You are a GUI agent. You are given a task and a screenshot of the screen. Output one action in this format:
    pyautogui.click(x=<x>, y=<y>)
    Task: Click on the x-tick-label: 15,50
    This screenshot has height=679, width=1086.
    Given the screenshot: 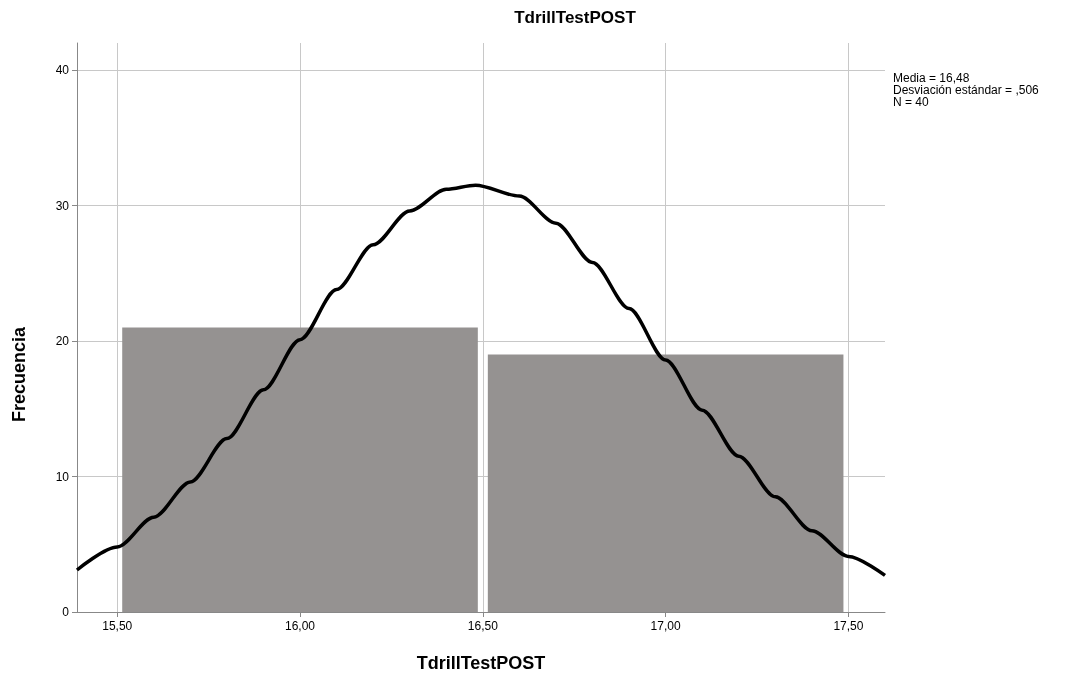 What is the action you would take?
    pyautogui.click(x=117, y=626)
    